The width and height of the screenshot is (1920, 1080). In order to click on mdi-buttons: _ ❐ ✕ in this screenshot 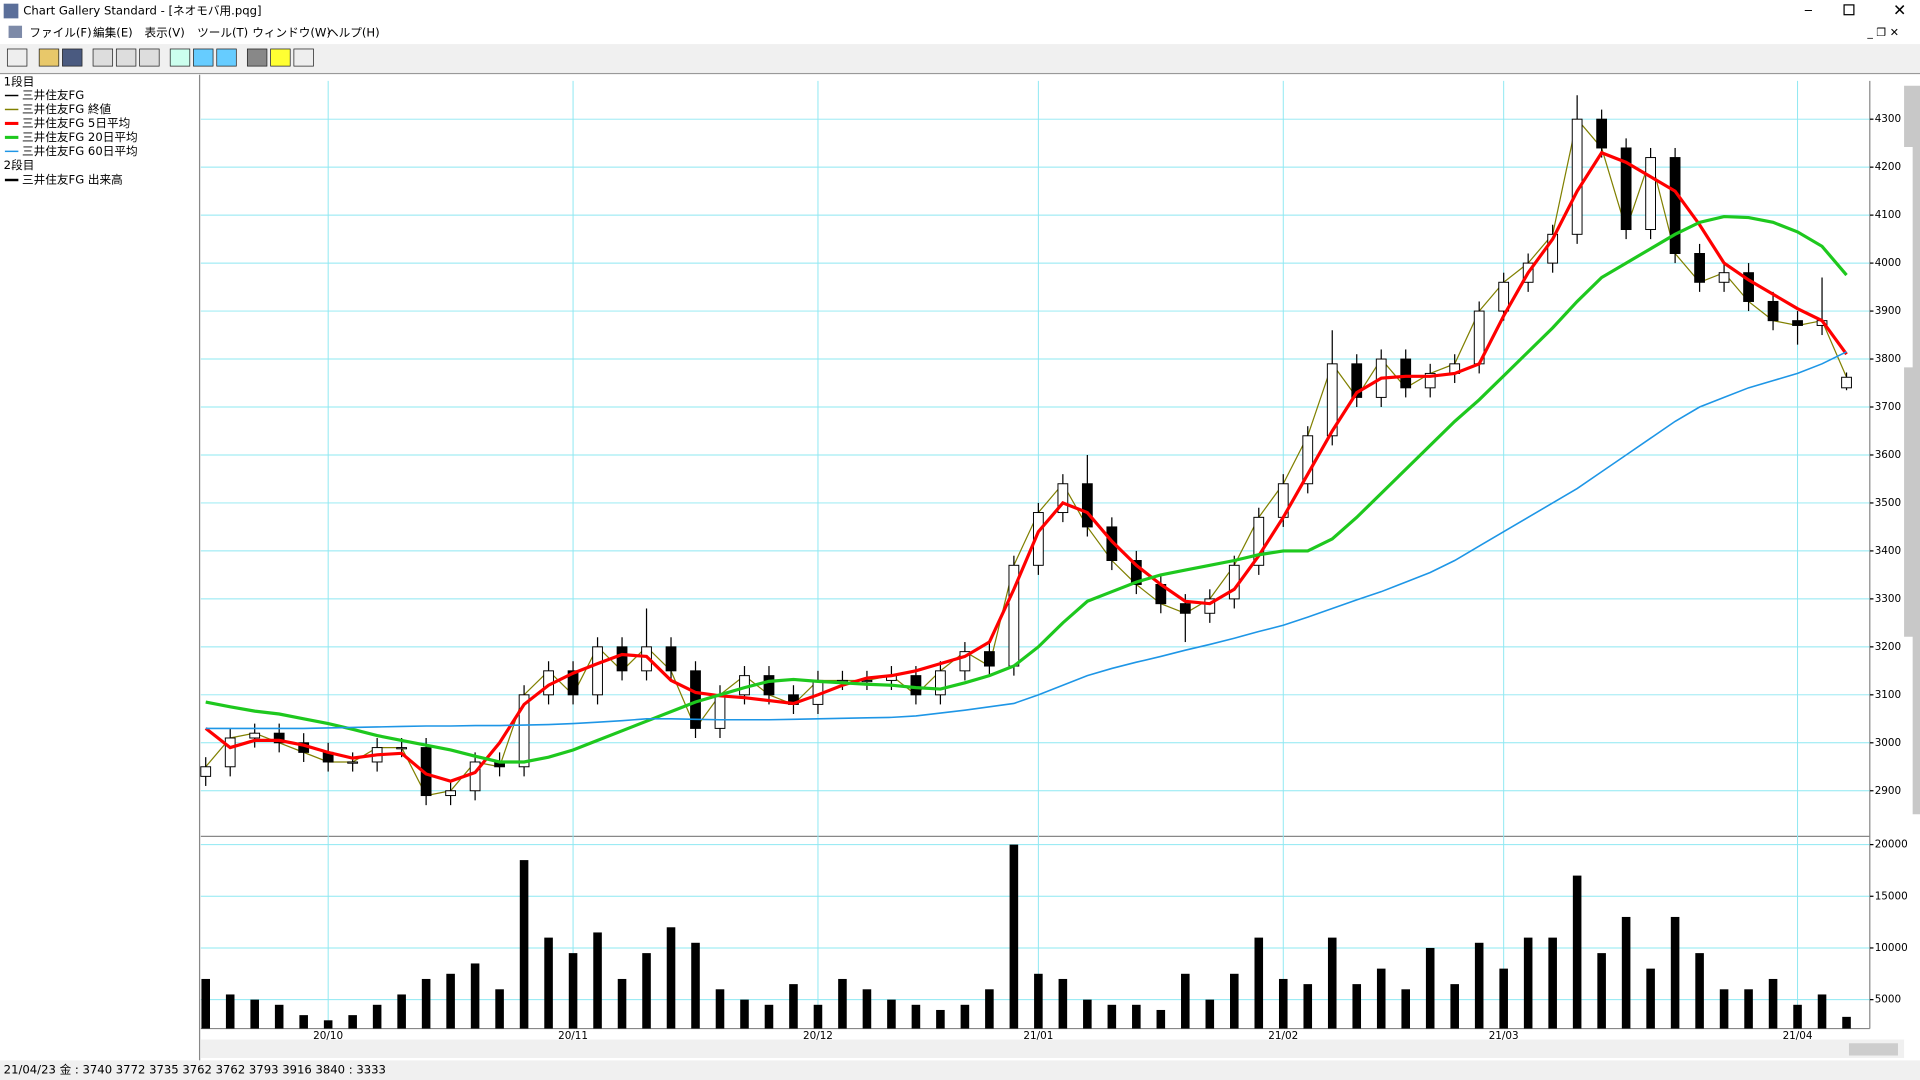, I will do `click(1882, 32)`.